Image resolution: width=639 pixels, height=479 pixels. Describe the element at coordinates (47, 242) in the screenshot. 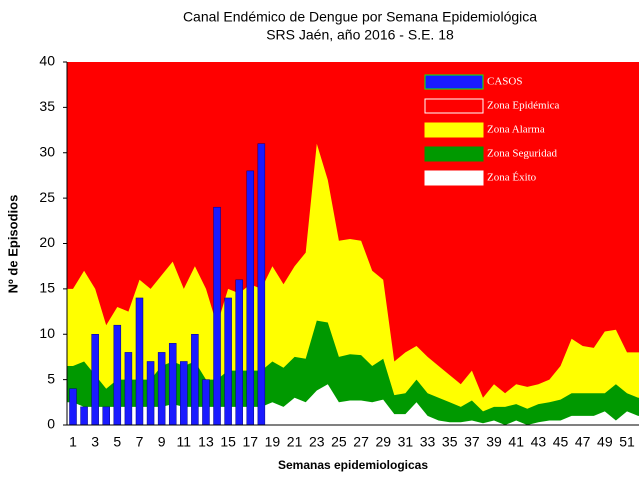

I see `y-tick-label: 20` at that location.